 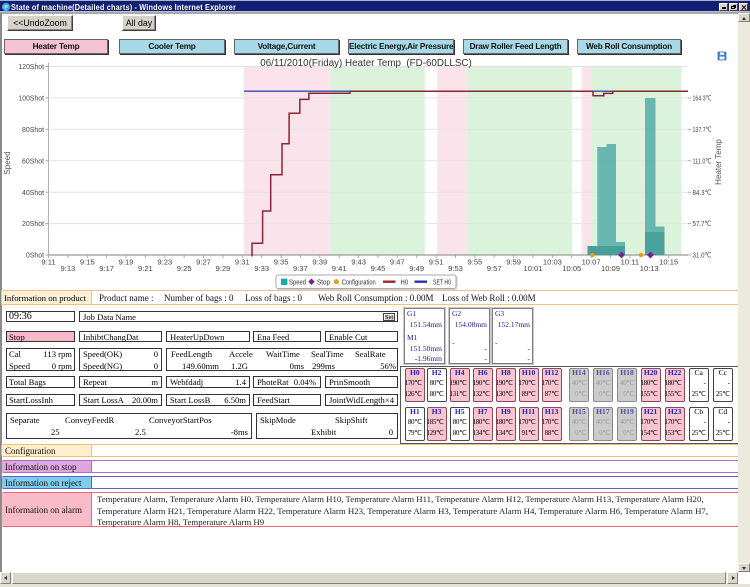 I want to click on svg-text: 9:37, so click(x=300, y=268).